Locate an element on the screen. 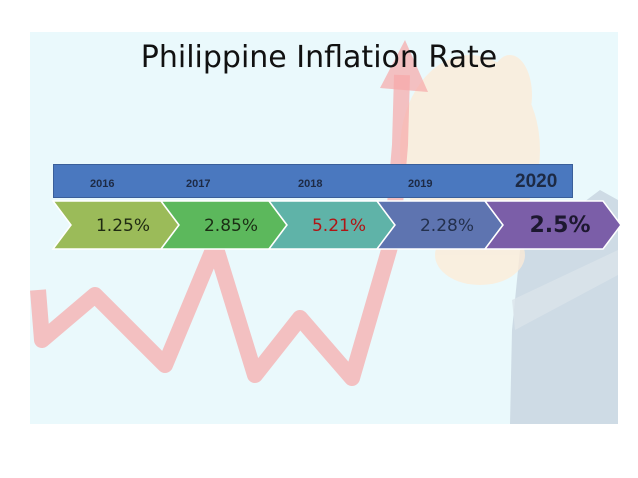 This screenshot has width=638, height=478. value-label-2018: 5.21% is located at coordinates (338, 226).